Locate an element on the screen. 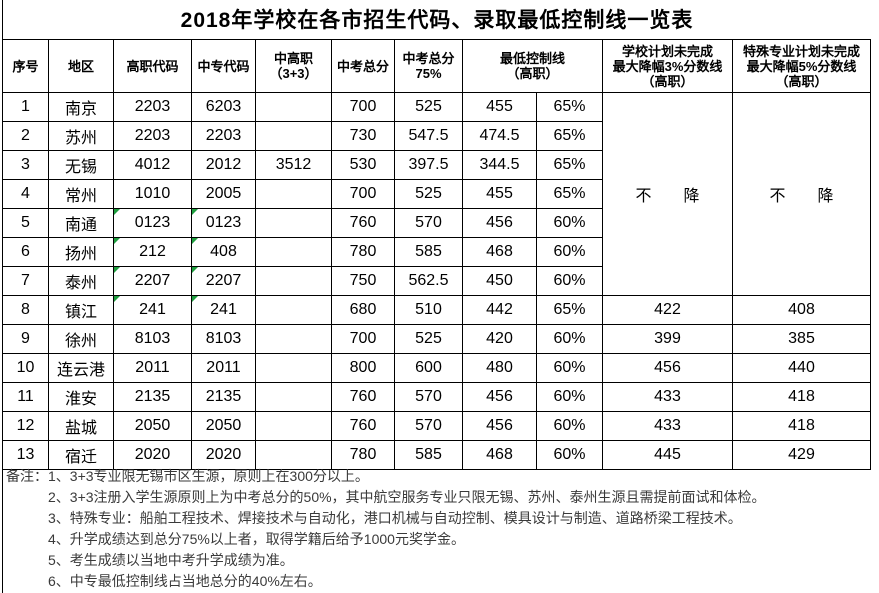 Image resolution: width=879 pixels, height=593 pixels. region-cell: 无锡 is located at coordinates (81, 165).